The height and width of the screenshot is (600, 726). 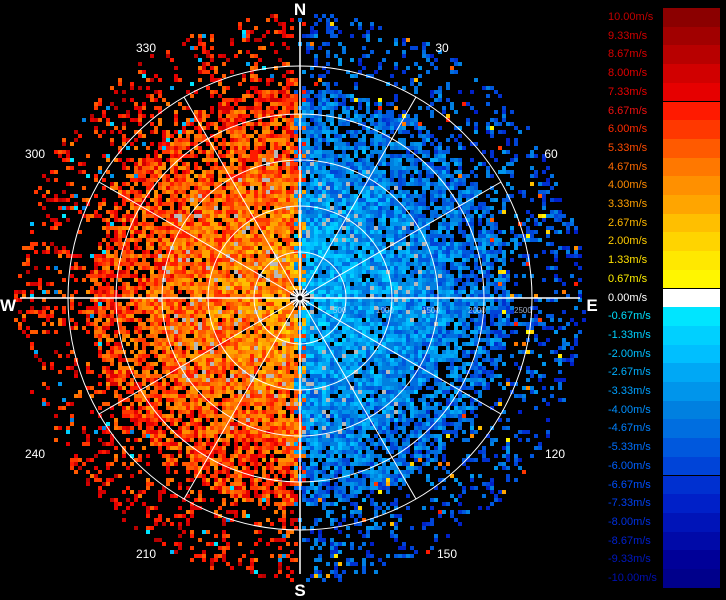 I want to click on azimuth-label-30: 30, so click(x=442, y=48).